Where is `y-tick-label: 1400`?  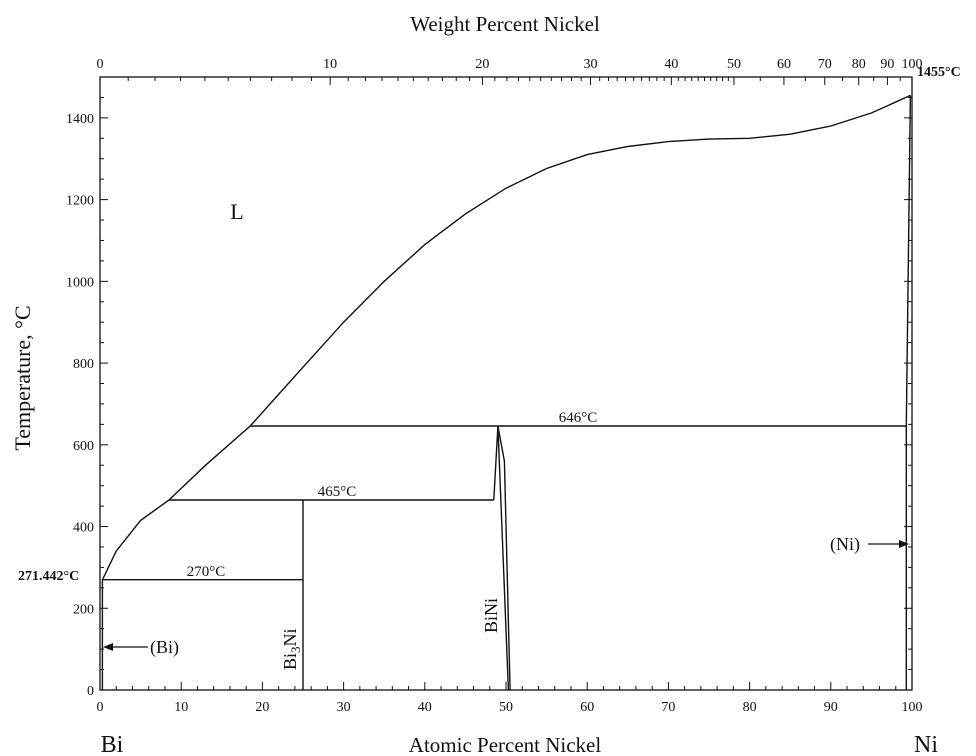 y-tick-label: 1400 is located at coordinates (80, 119).